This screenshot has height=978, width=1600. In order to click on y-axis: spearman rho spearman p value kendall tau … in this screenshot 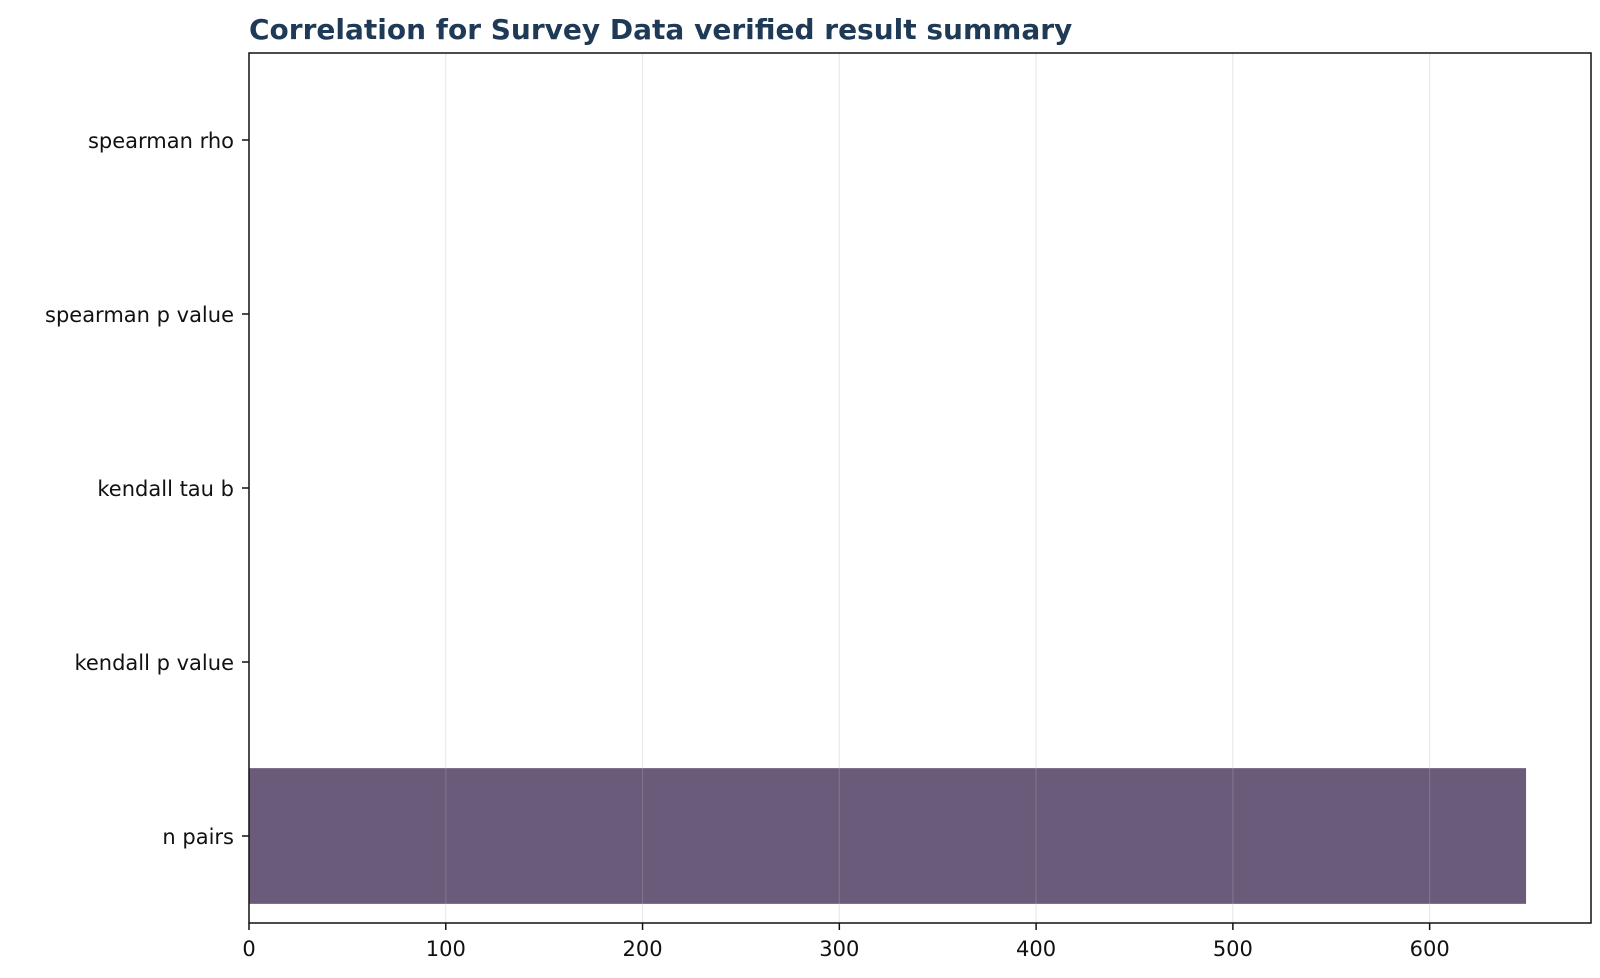, I will do `click(147, 489)`.